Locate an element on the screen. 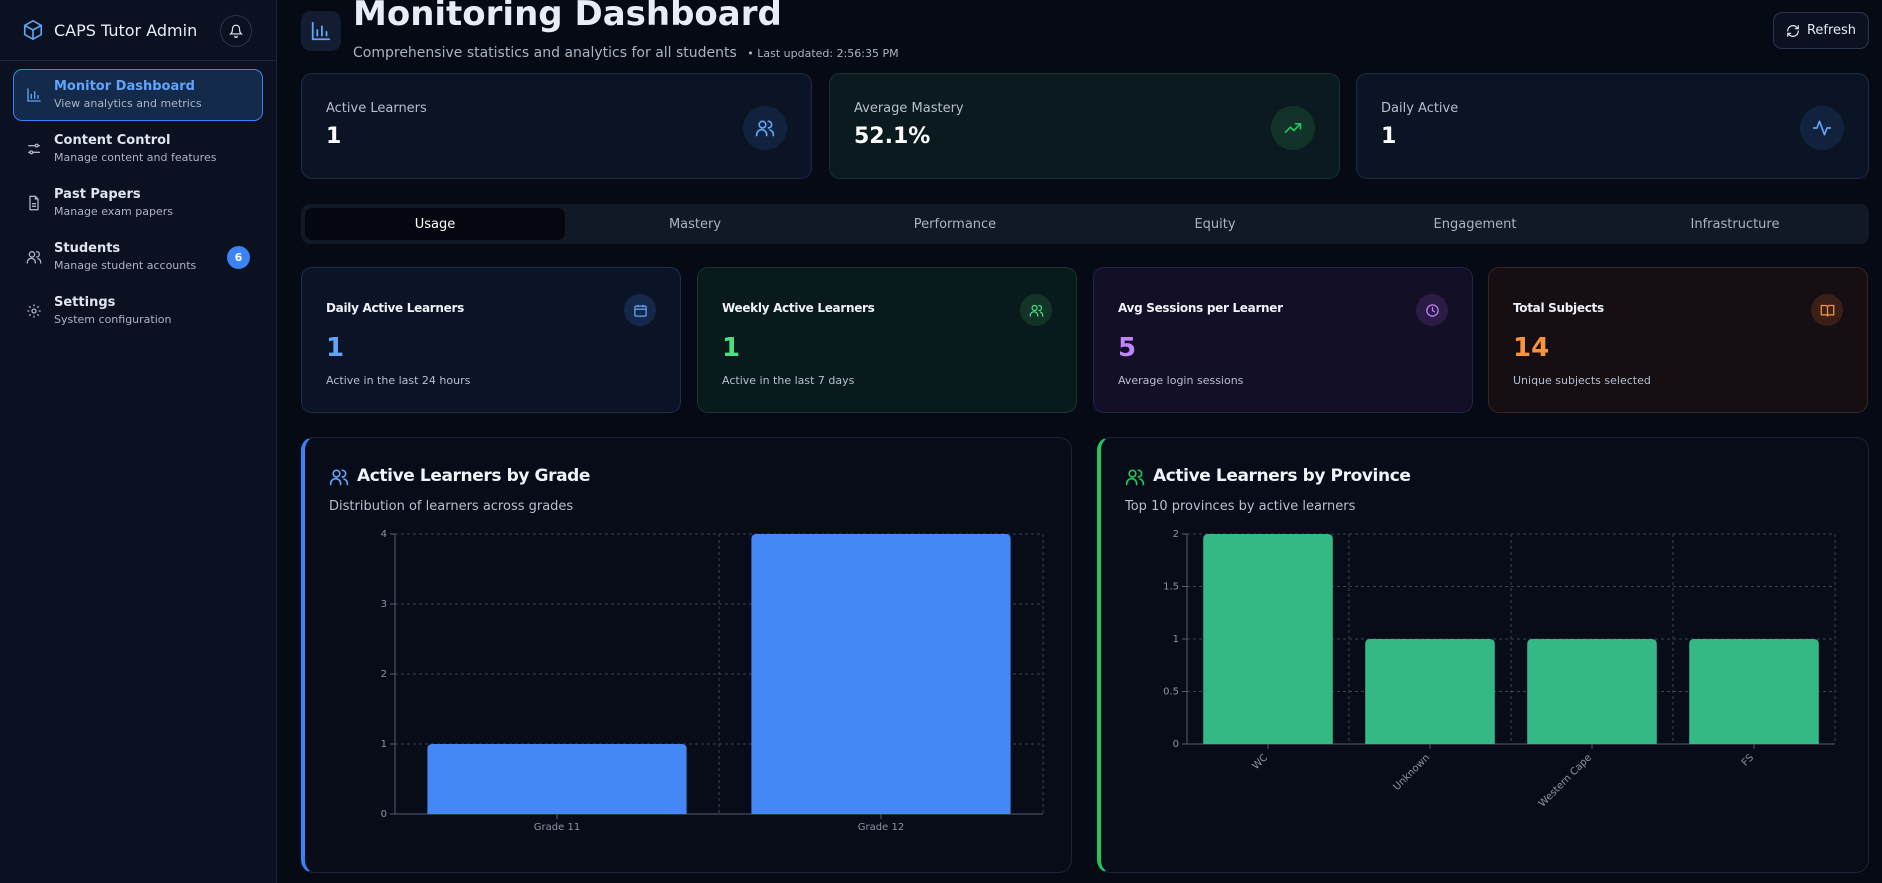 The width and height of the screenshot is (1882, 883). notifications-button is located at coordinates (236, 31).